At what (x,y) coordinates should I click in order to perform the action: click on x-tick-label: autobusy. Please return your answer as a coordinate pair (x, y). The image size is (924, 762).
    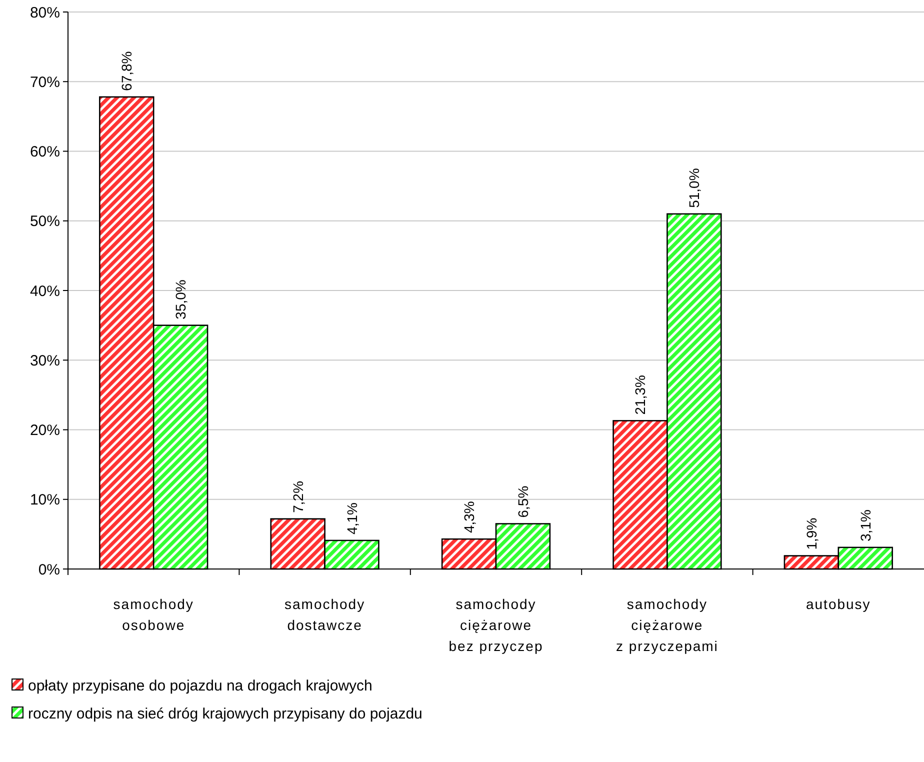
    Looking at the image, I should click on (838, 604).